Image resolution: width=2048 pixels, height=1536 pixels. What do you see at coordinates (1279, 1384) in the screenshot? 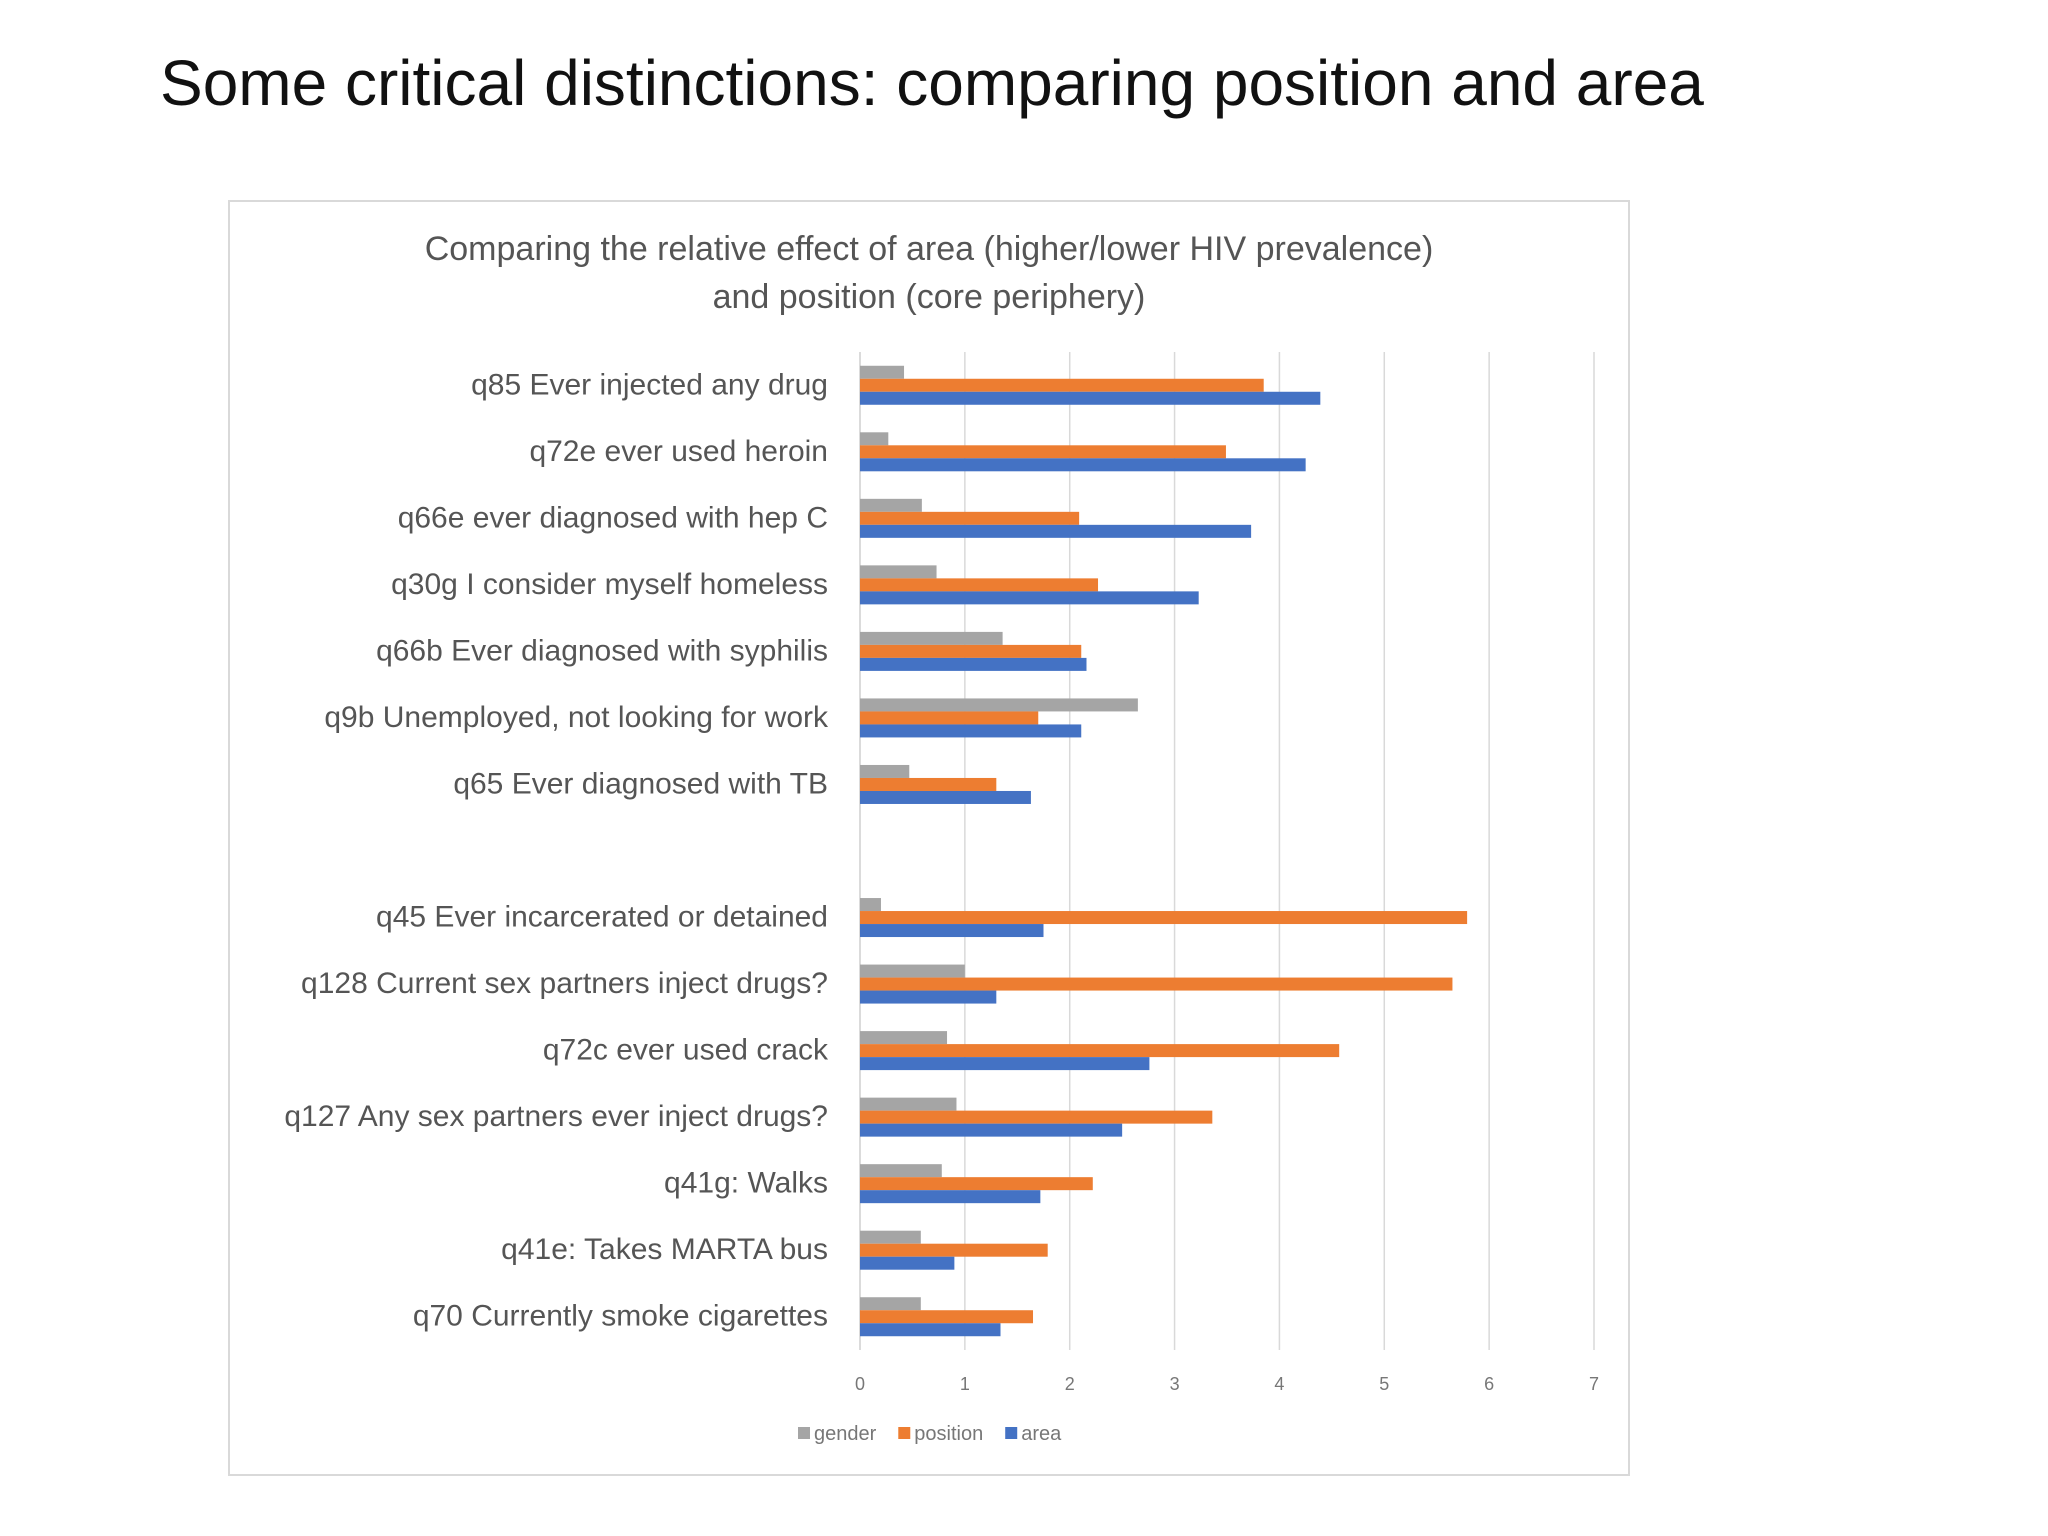
I see `x-tick-label: 4` at bounding box center [1279, 1384].